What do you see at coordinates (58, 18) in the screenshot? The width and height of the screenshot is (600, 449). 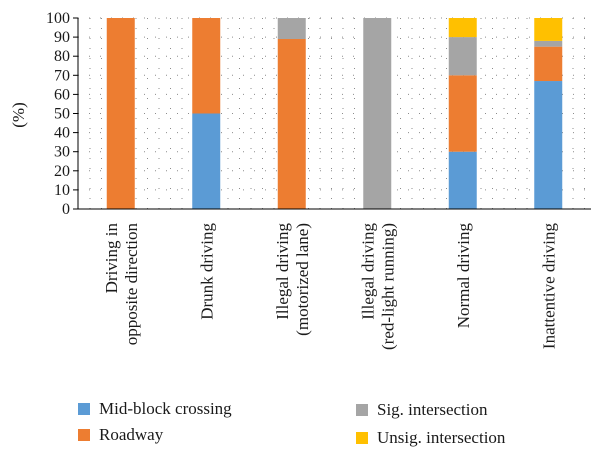 I see `y-tick-label: 100` at bounding box center [58, 18].